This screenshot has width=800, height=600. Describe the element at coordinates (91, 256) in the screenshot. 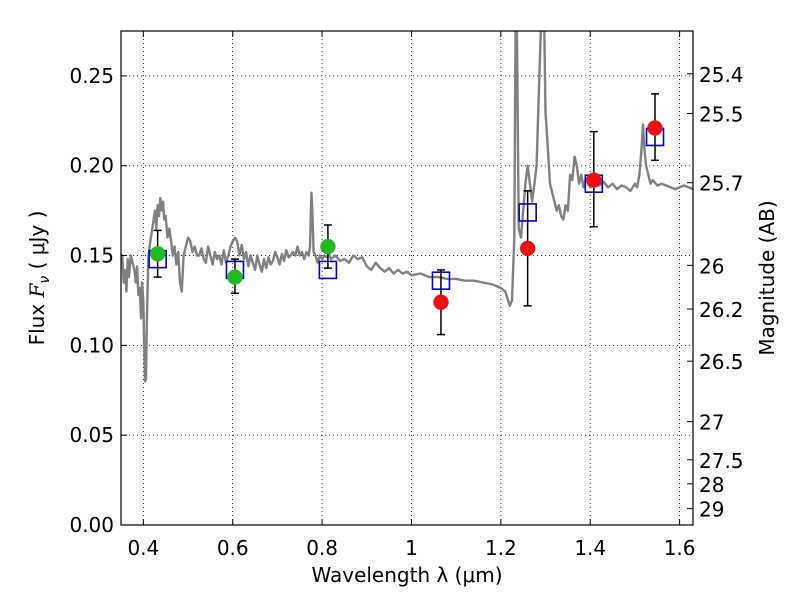

I see `y-tick-label: 0.15` at that location.